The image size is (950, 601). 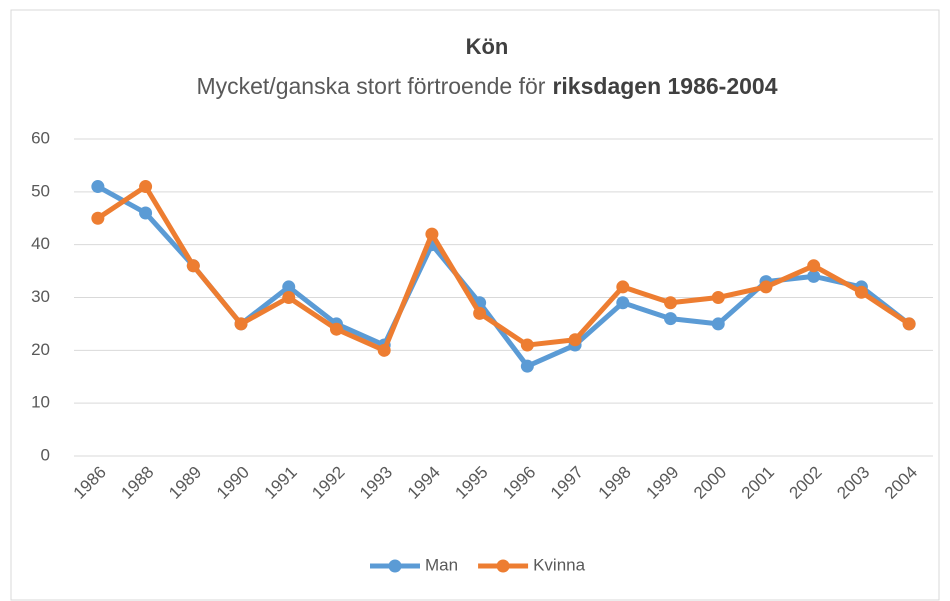 I want to click on legend-label: Man, so click(x=441, y=564).